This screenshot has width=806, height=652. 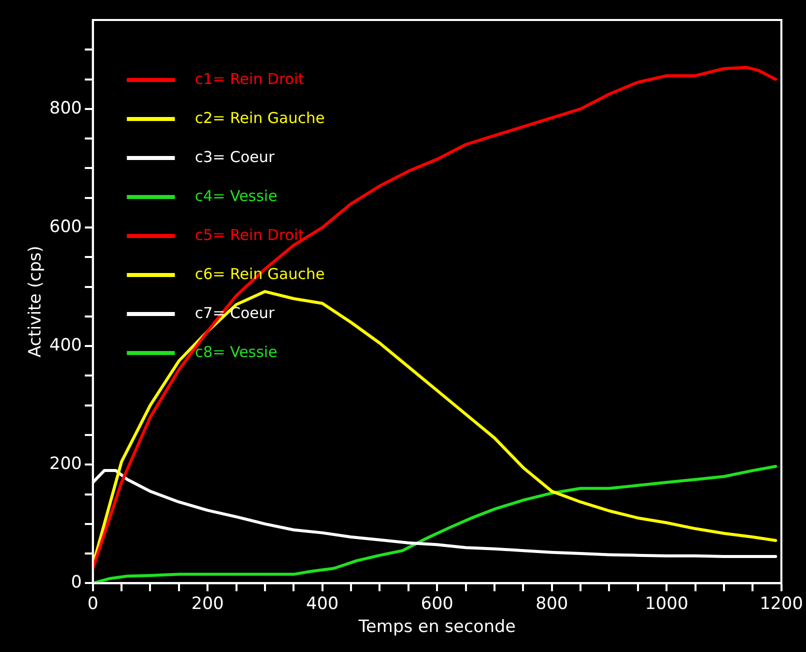 What do you see at coordinates (236, 351) in the screenshot?
I see `legend-label: c8= Vessie` at bounding box center [236, 351].